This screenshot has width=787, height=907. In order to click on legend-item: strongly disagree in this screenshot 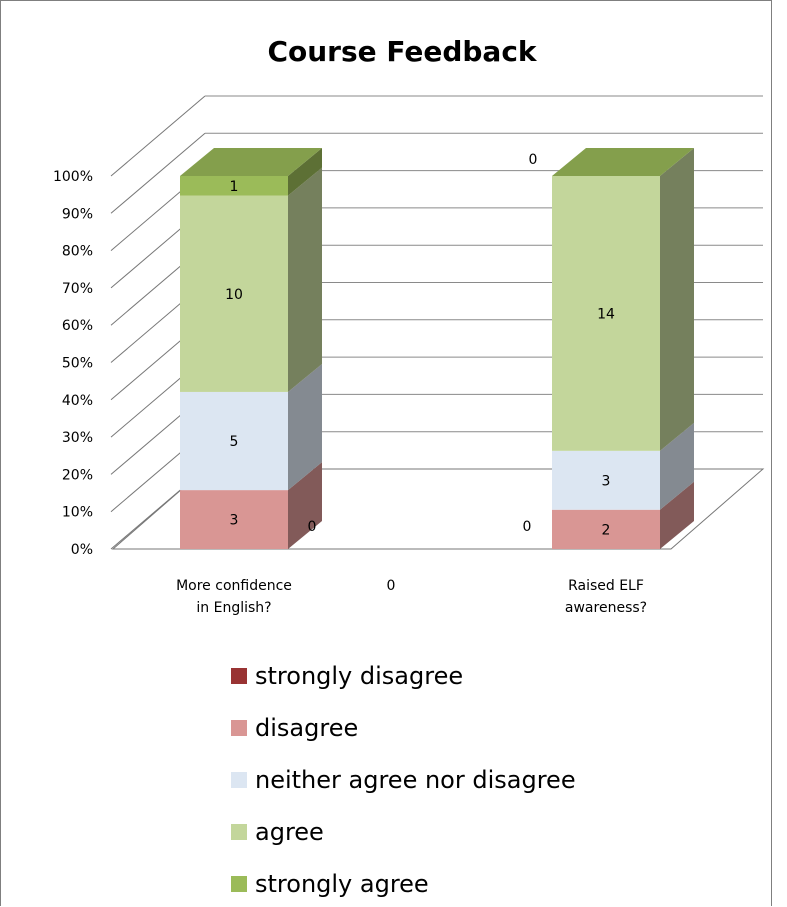, I will do `click(347, 676)`.